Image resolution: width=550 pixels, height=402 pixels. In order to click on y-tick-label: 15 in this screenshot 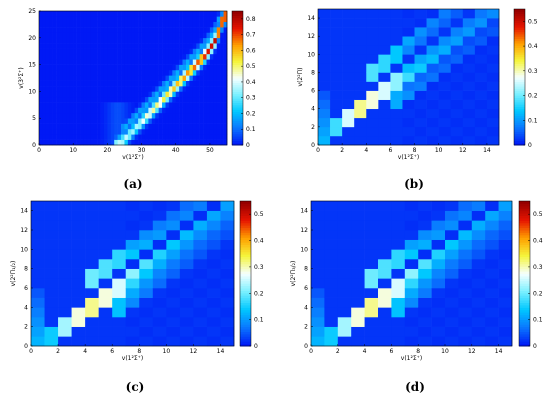, I will do `click(32, 65)`.